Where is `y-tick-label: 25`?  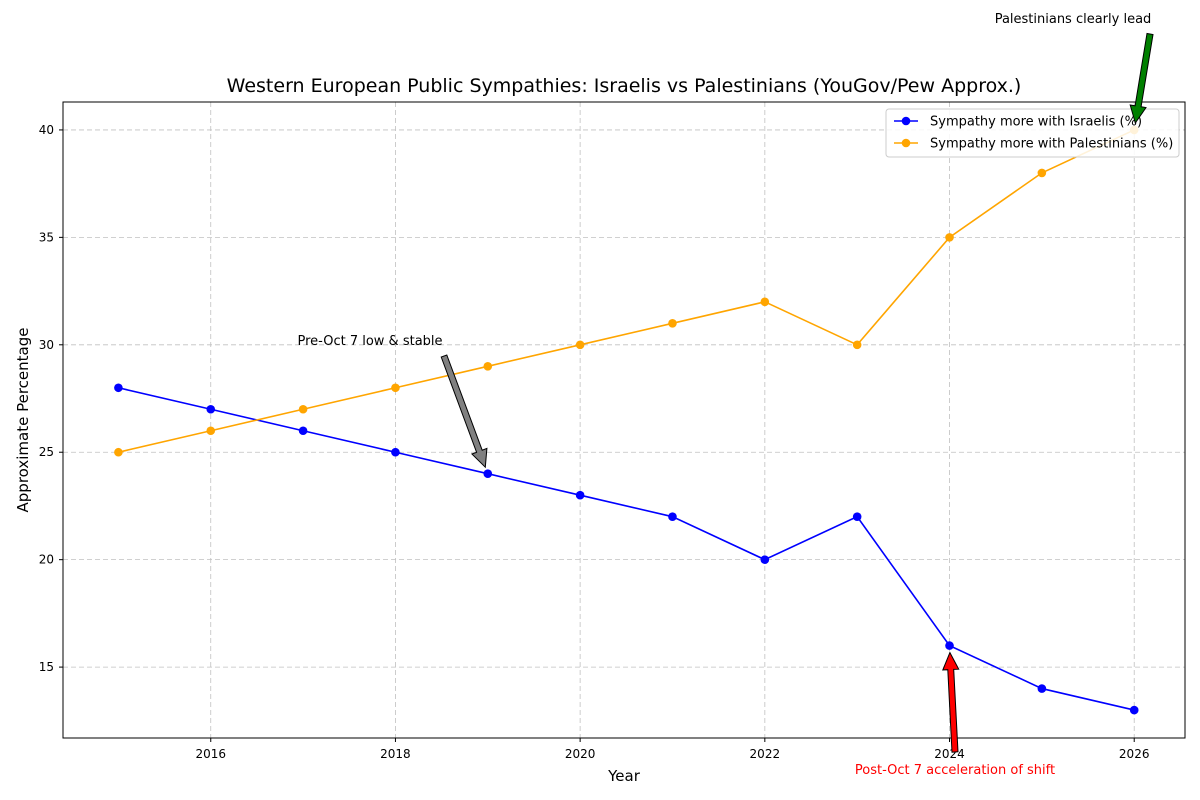 y-tick-label: 25 is located at coordinates (46, 452).